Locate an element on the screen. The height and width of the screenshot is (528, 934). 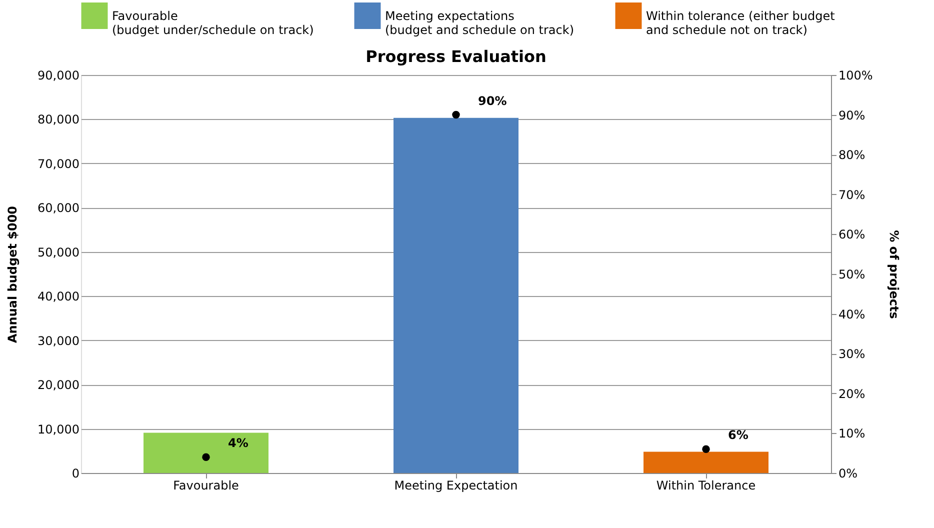
y-tick-label: 40,000 is located at coordinates (59, 297).